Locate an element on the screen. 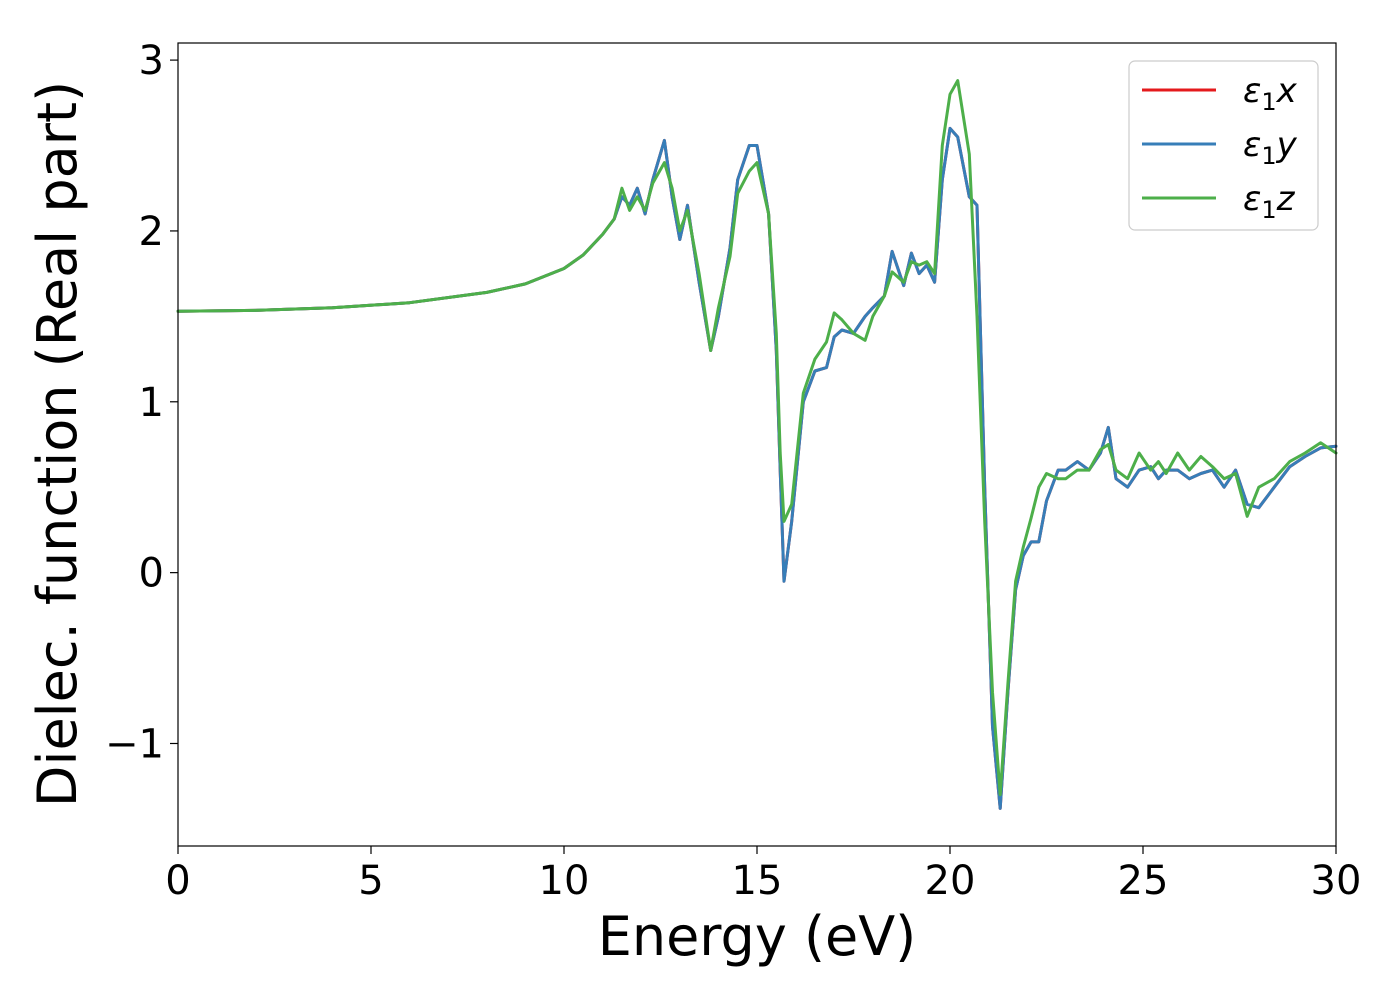  x-tick-label: 20 is located at coordinates (950, 881).